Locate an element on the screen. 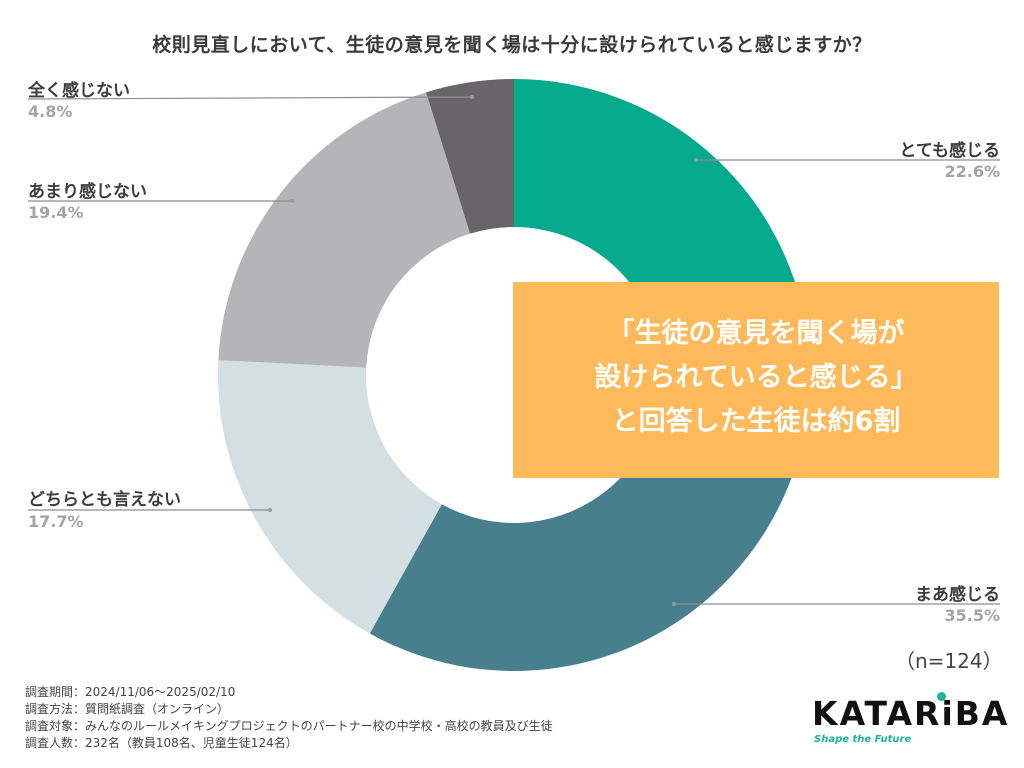  slice-label-very: とても感じる is located at coordinates (949, 151).